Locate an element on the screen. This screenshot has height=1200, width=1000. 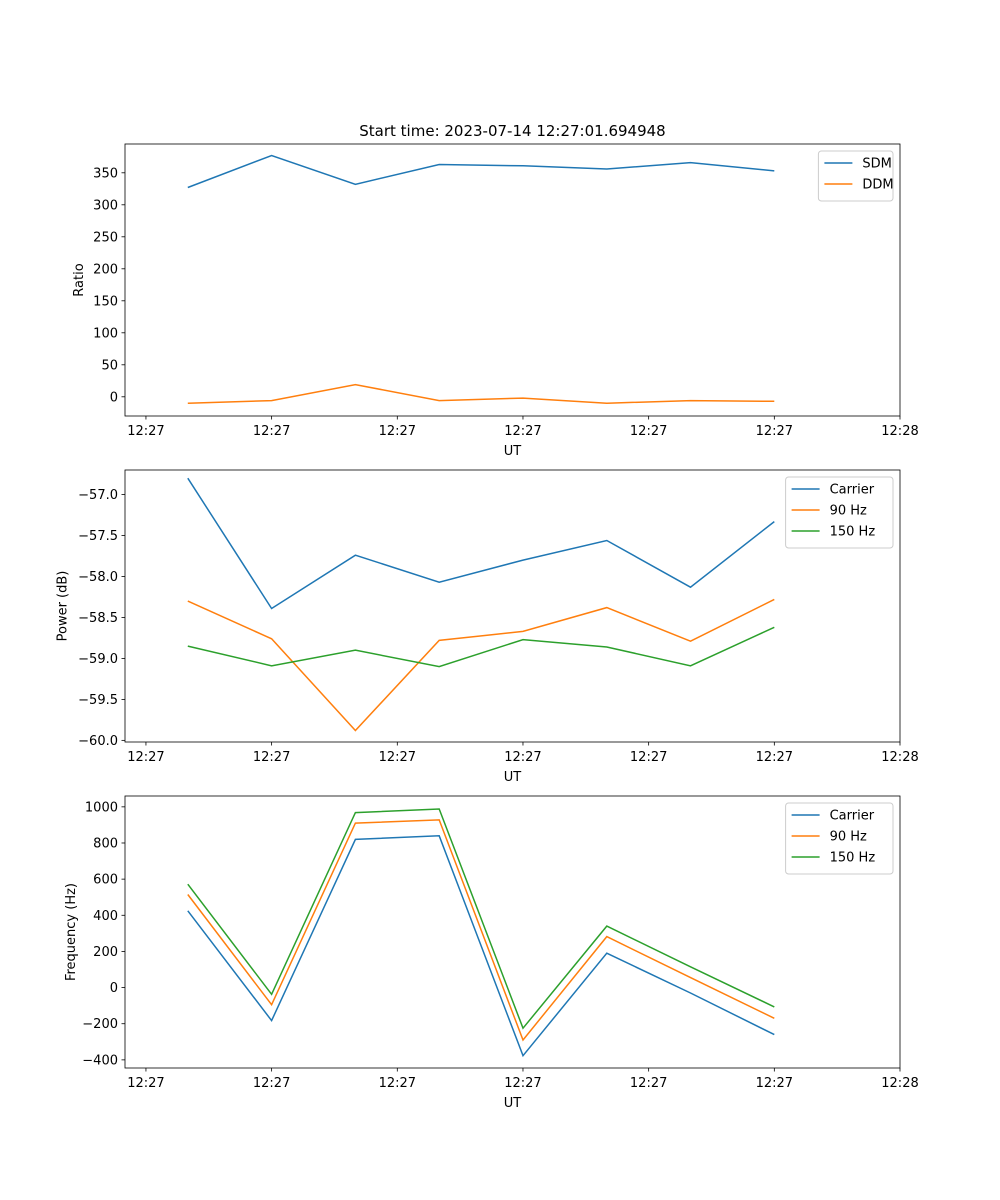
legend: SDM DDM is located at coordinates (855, 176).